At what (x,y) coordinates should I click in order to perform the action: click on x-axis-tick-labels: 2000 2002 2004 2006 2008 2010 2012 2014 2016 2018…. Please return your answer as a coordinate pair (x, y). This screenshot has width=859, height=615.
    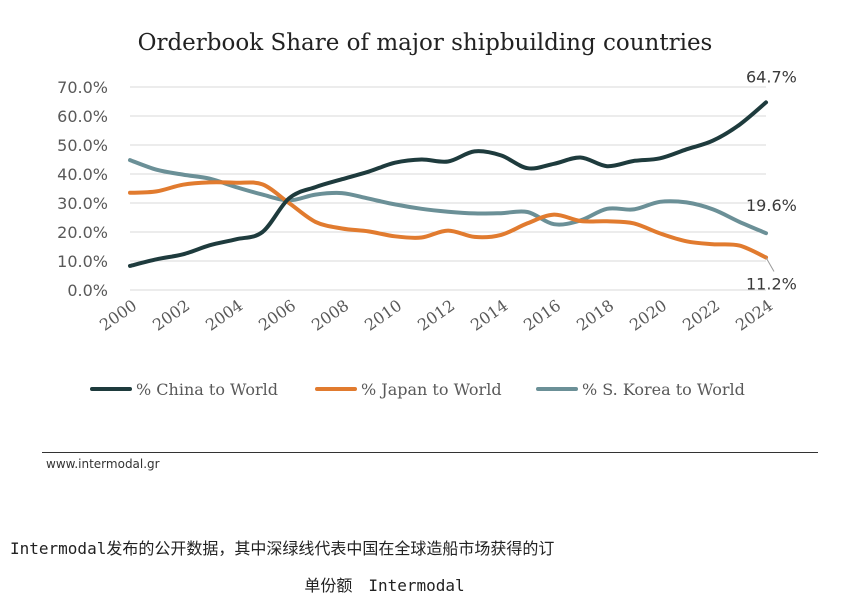
    Looking at the image, I should click on (436, 315).